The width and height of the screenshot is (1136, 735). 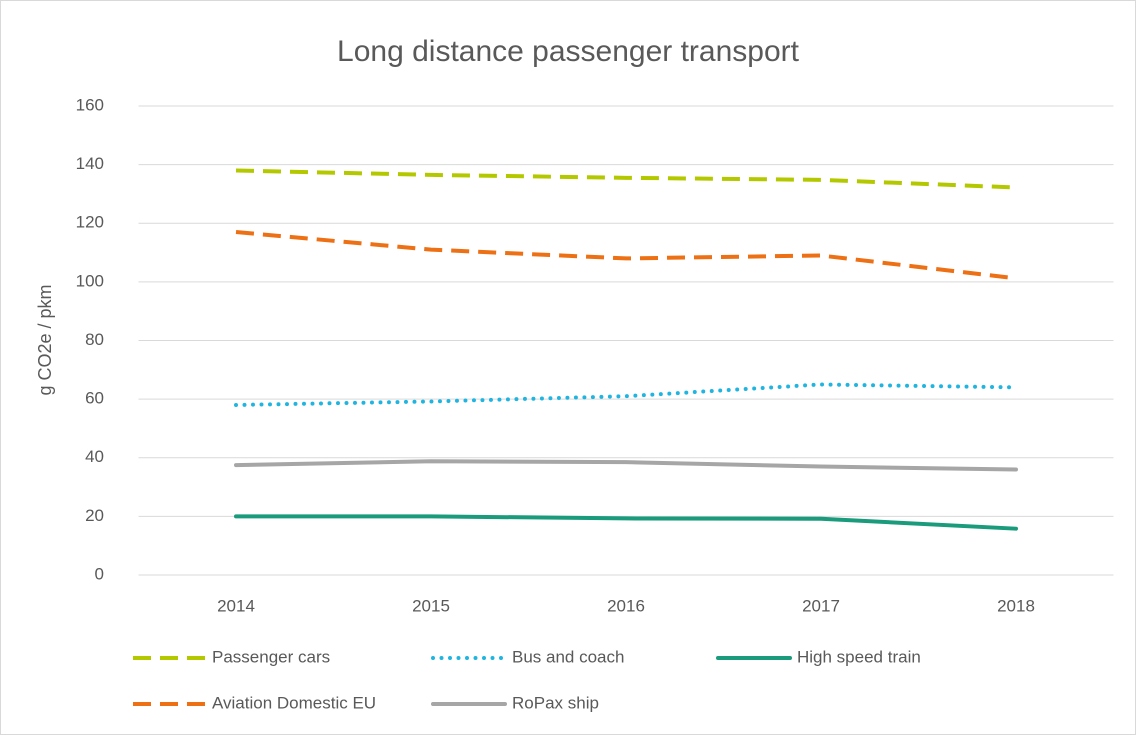 What do you see at coordinates (271, 656) in the screenshot?
I see `legend-label: Passenger cars` at bounding box center [271, 656].